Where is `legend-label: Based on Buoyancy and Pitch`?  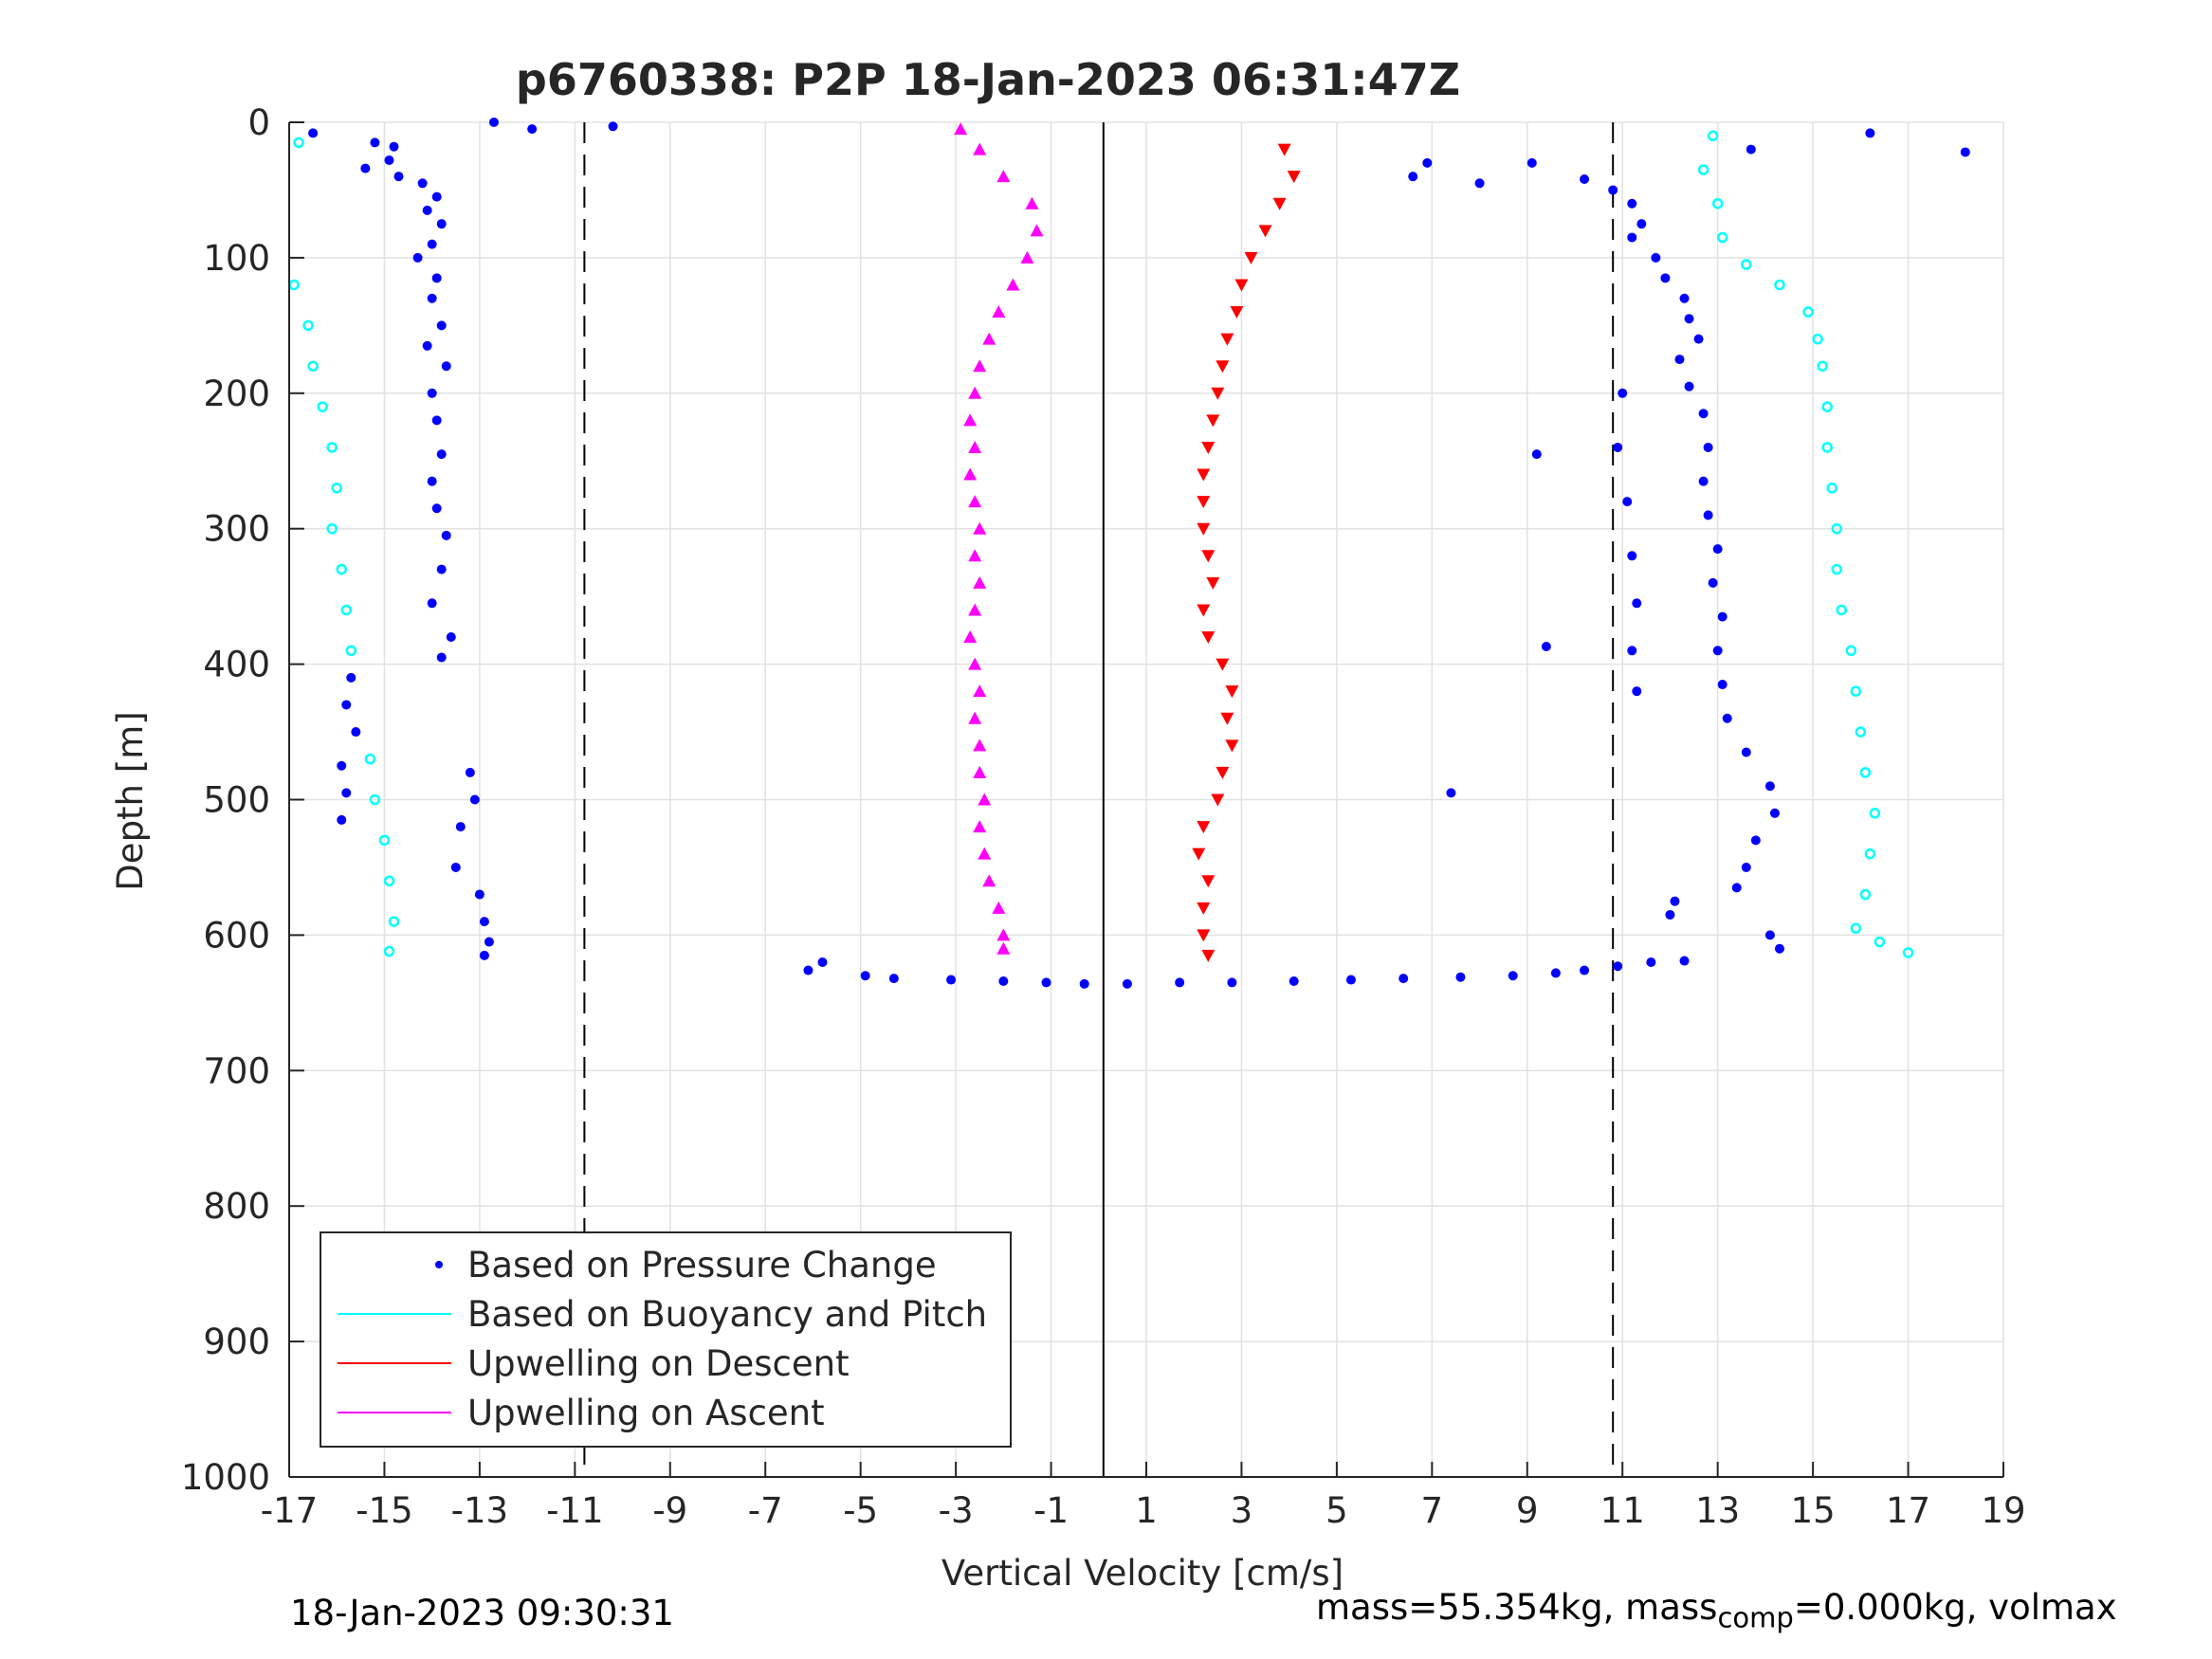
legend-label: Based on Buoyancy and Pitch is located at coordinates (727, 1314).